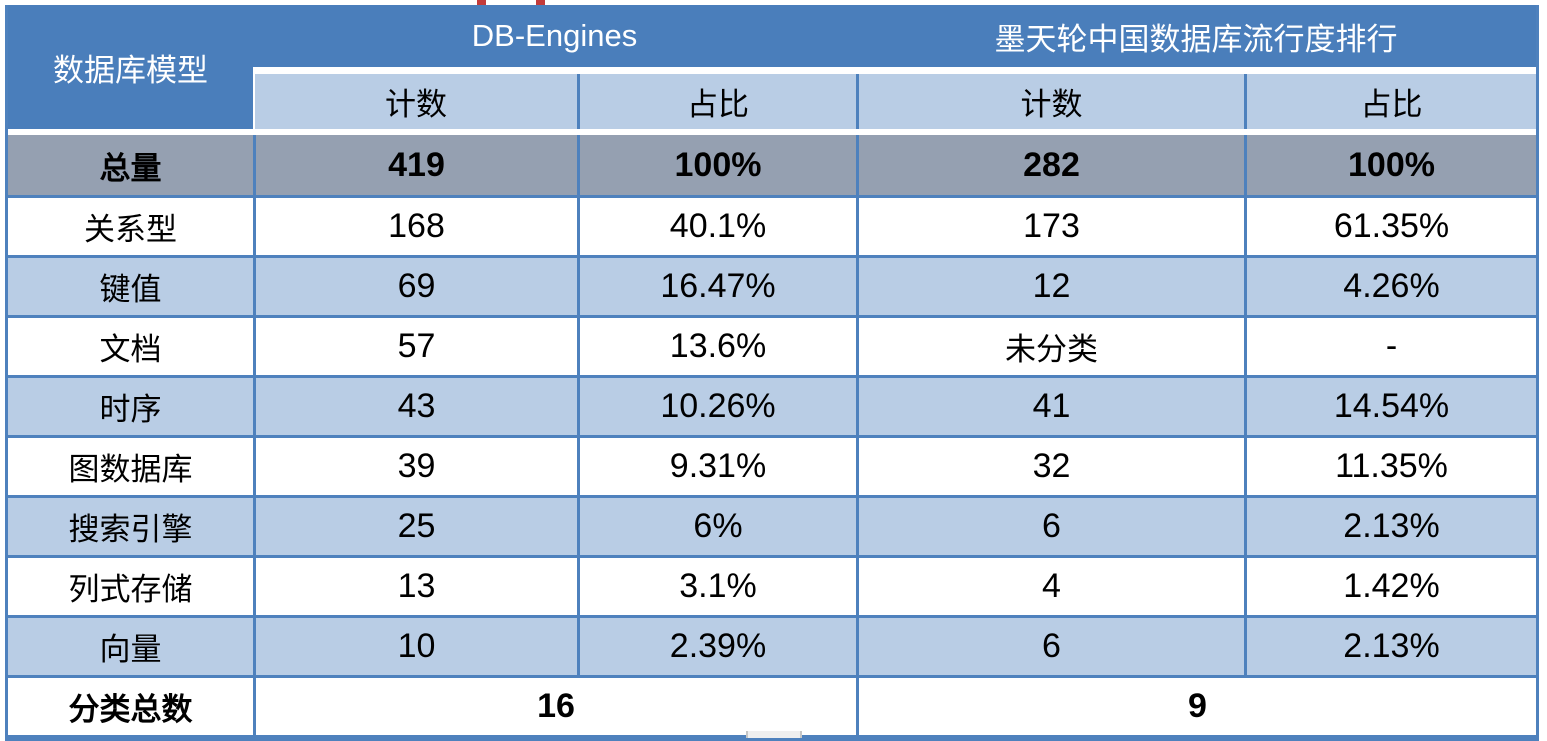 The width and height of the screenshot is (1547, 741). What do you see at coordinates (1390, 101) in the screenshot?
I see `subheader-modb-share: 占比` at bounding box center [1390, 101].